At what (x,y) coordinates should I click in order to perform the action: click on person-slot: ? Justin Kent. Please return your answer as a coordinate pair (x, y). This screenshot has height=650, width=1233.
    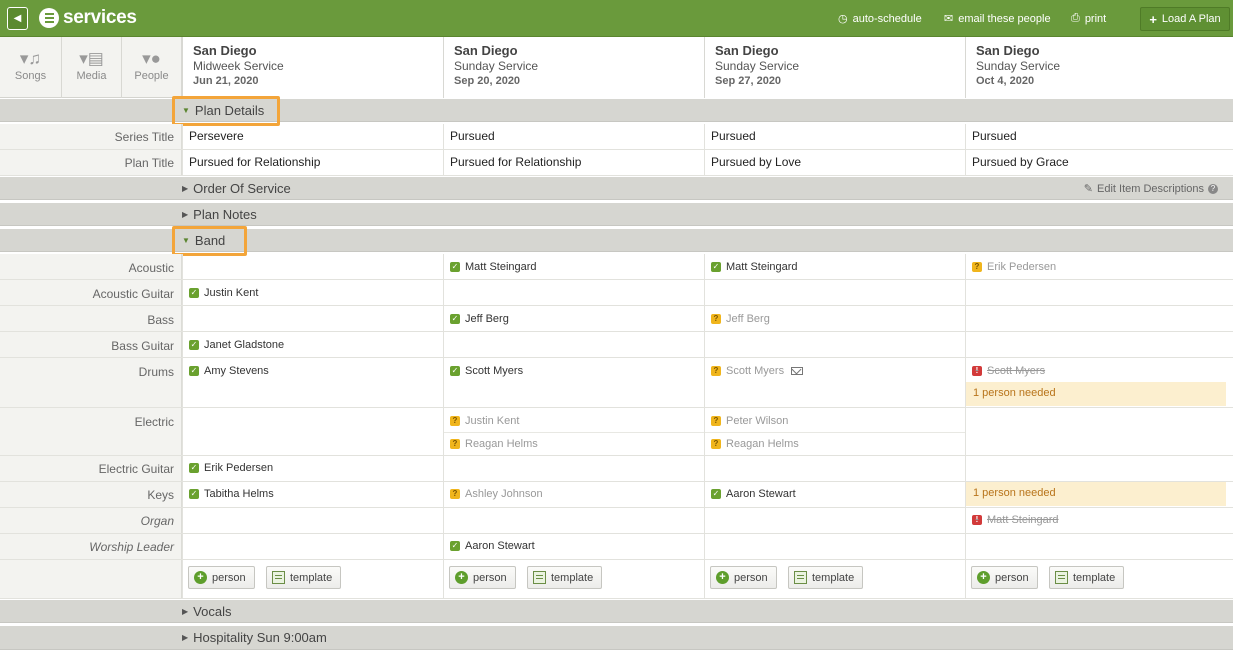
    Looking at the image, I should click on (484, 421).